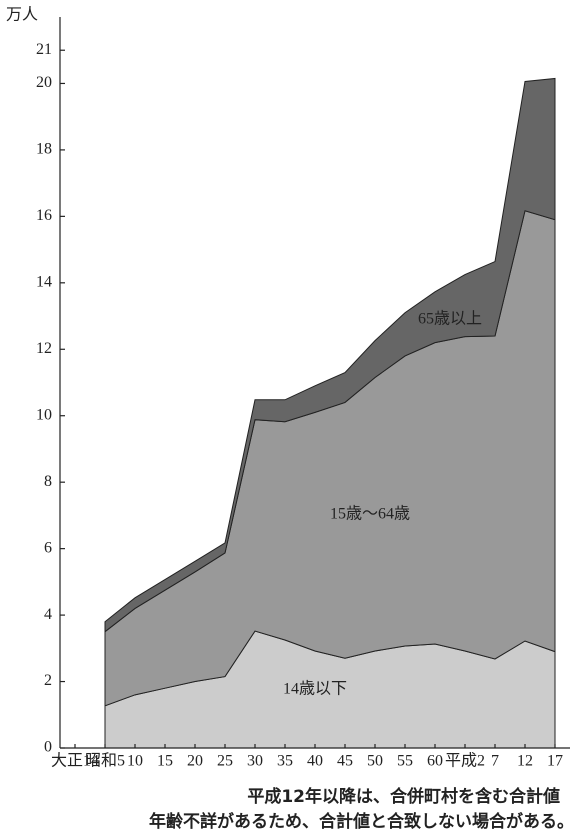 This screenshot has width=579, height=836. I want to click on x-tick-label: 30, so click(255, 761).